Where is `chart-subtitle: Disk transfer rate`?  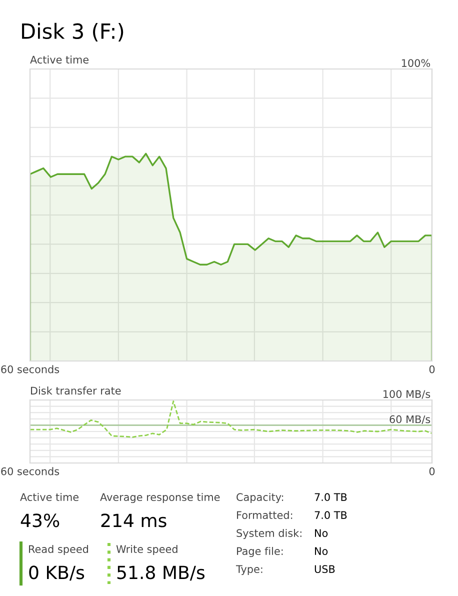
chart-subtitle: Disk transfer rate is located at coordinates (76, 390).